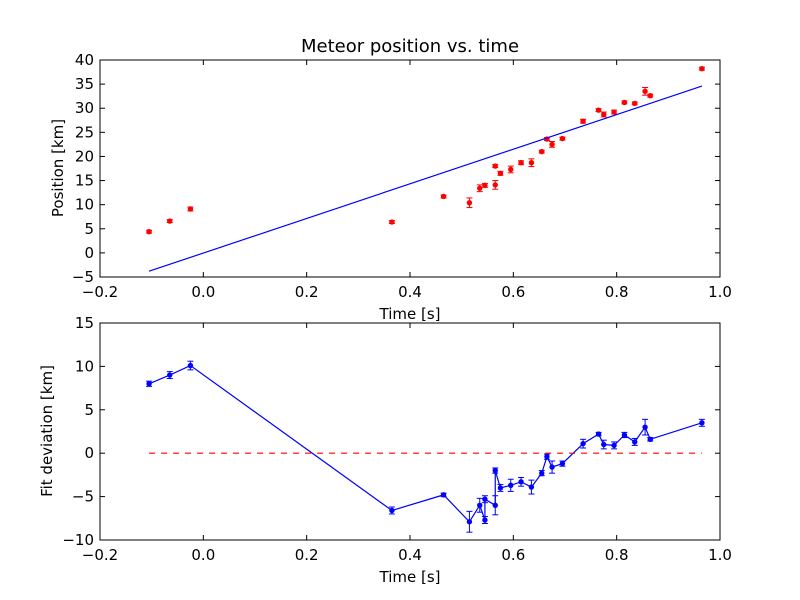 This screenshot has height=600, width=800. Describe the element at coordinates (58, 168) in the screenshot. I see `y-axis-label: Position [km]` at that location.